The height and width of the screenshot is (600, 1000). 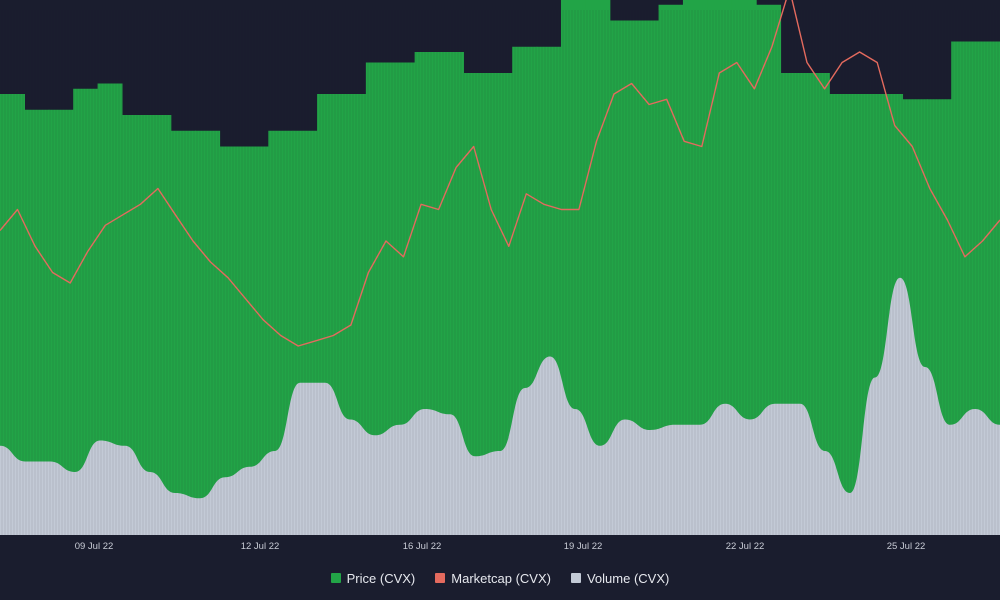 What do you see at coordinates (440, 578) in the screenshot?
I see `legend-swatch-marketcap` at bounding box center [440, 578].